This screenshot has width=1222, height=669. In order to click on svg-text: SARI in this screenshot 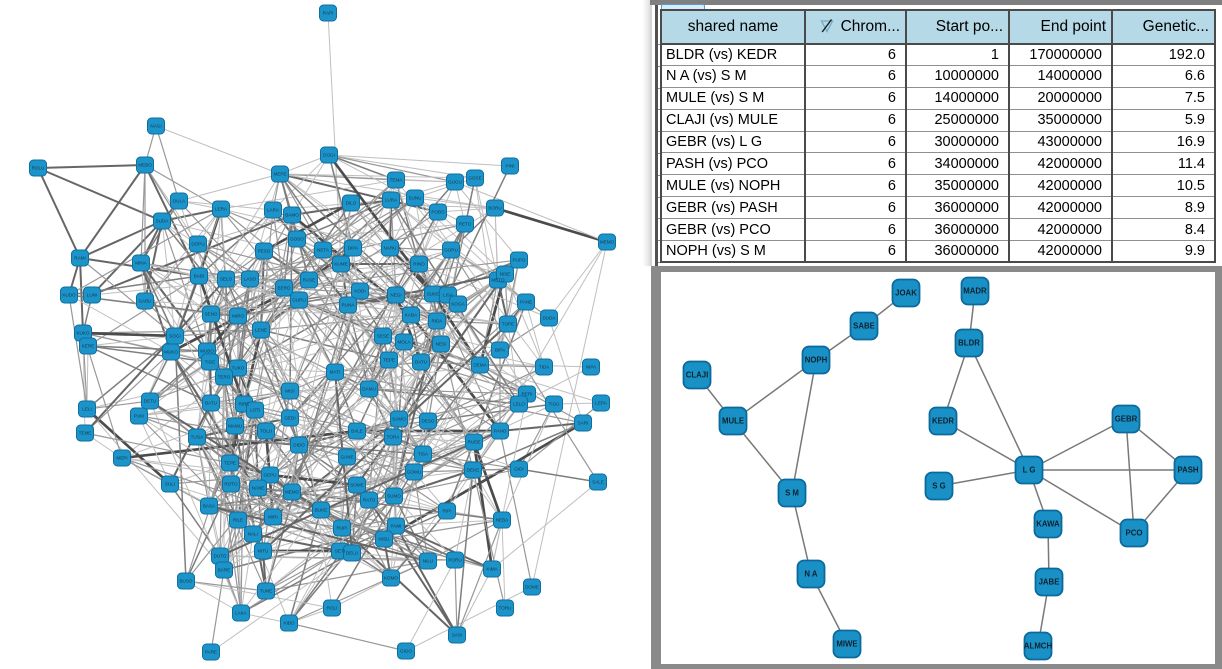, I will do `click(583, 423)`.